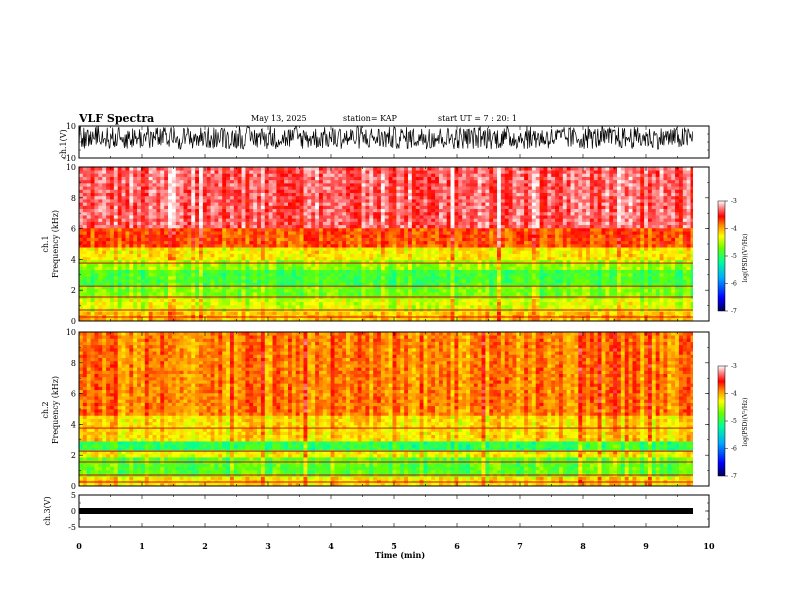  What do you see at coordinates (400, 555) in the screenshot?
I see `x-axis-label: Time (min)` at bounding box center [400, 555].